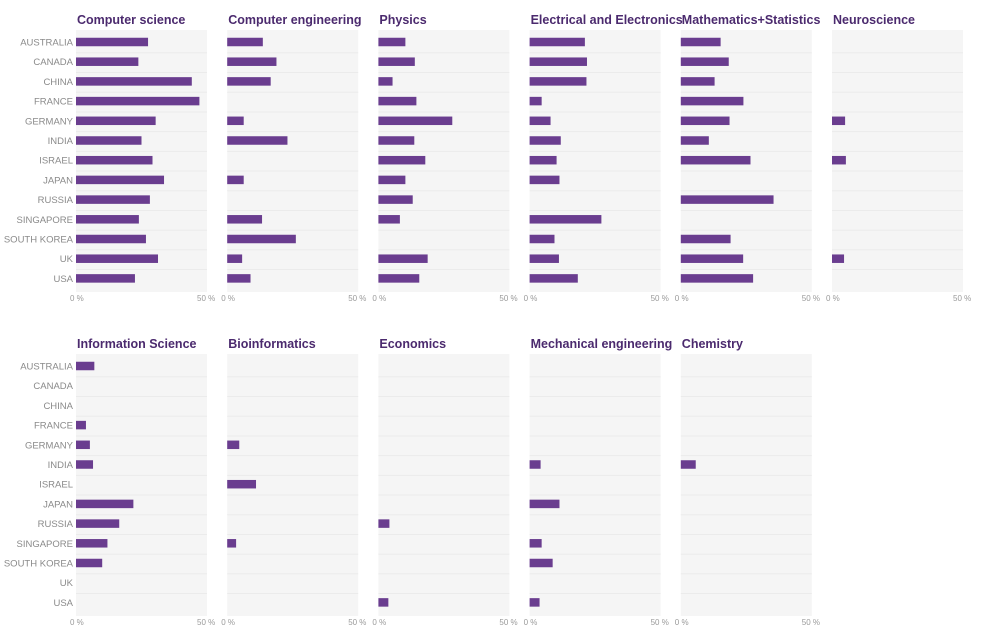 Image resolution: width=1000 pixels, height=643 pixels. Describe the element at coordinates (67, 259) in the screenshot. I see `category-label: UK` at that location.